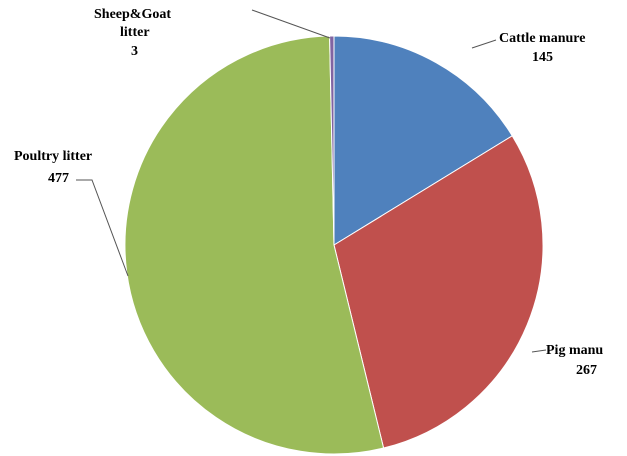 The image size is (627, 456). Describe the element at coordinates (291, 24) in the screenshot. I see `leader-line-sheep-goat` at that location.